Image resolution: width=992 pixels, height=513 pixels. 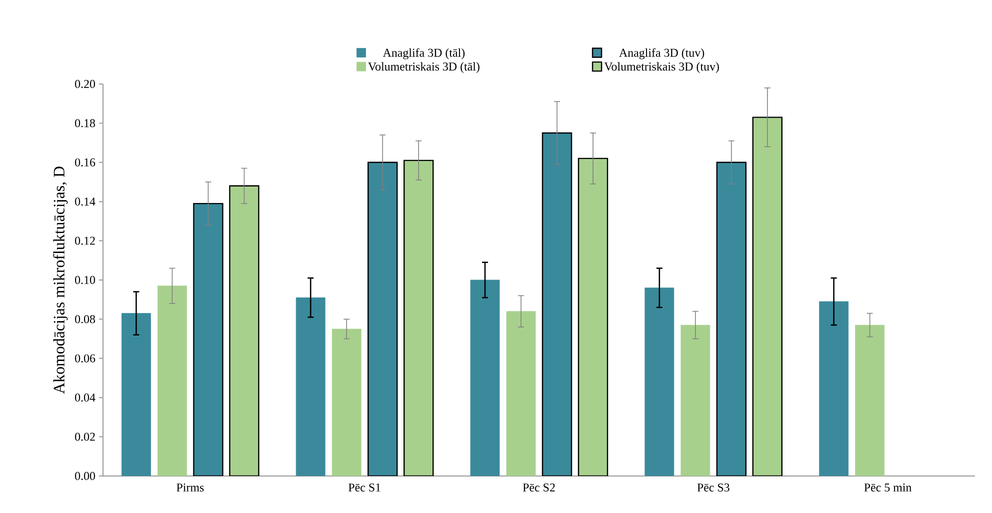 What do you see at coordinates (888, 488) in the screenshot?
I see `x-tick-label: Pēc 5 min` at bounding box center [888, 488].